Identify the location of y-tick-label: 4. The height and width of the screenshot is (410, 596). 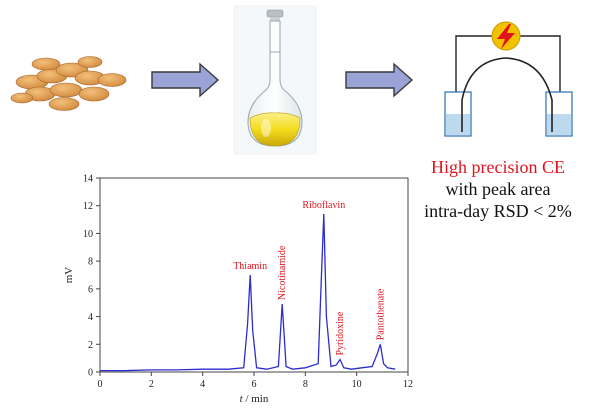
(90, 317).